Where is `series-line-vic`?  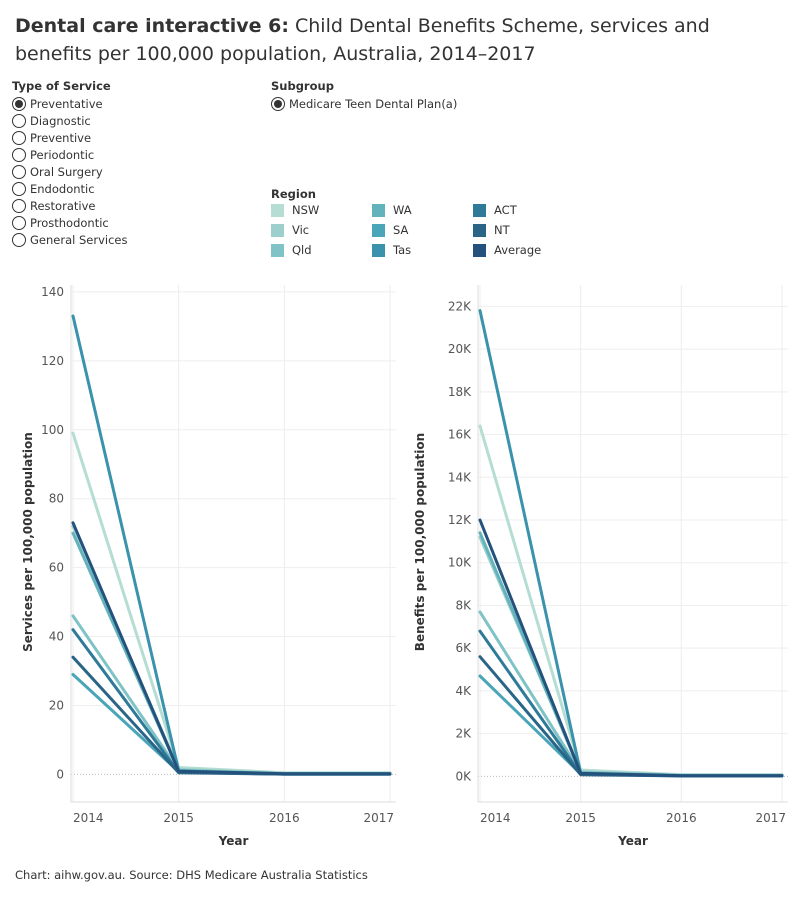 series-line-vic is located at coordinates (231, 649).